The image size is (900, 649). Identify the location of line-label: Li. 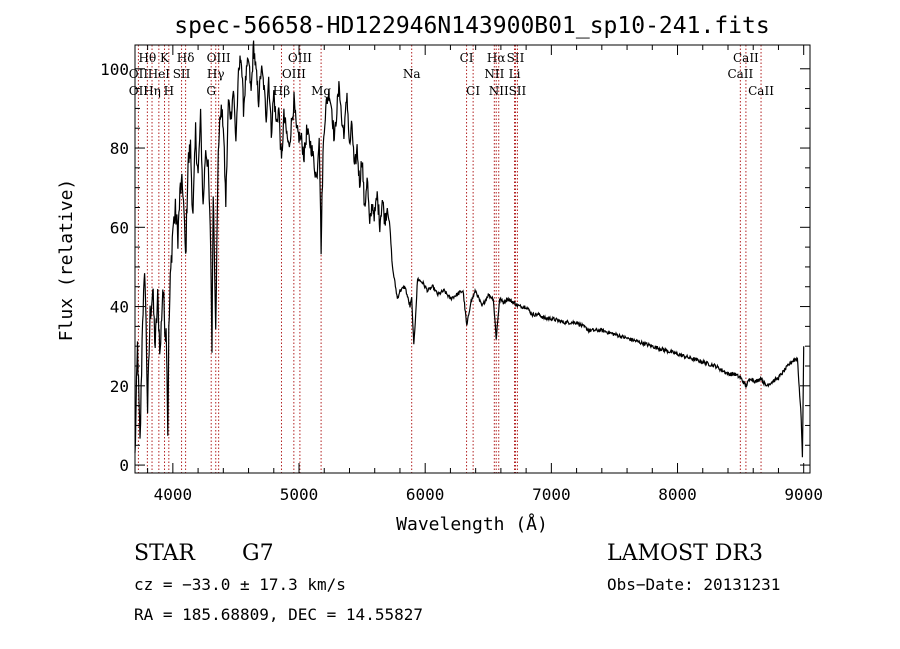
(515, 74).